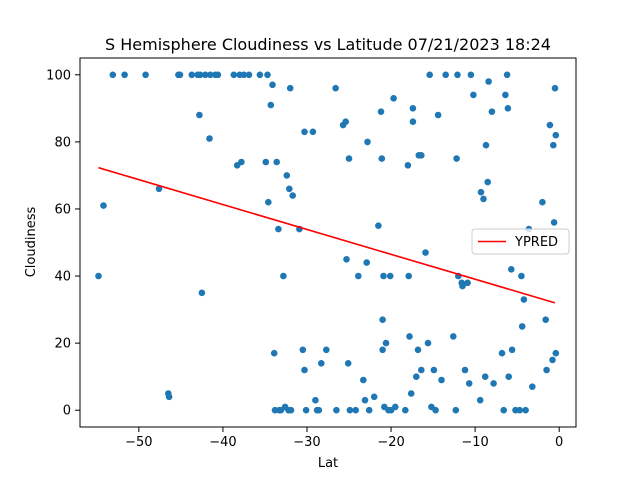  I want to click on y-tick-label: 20, so click(62, 344).